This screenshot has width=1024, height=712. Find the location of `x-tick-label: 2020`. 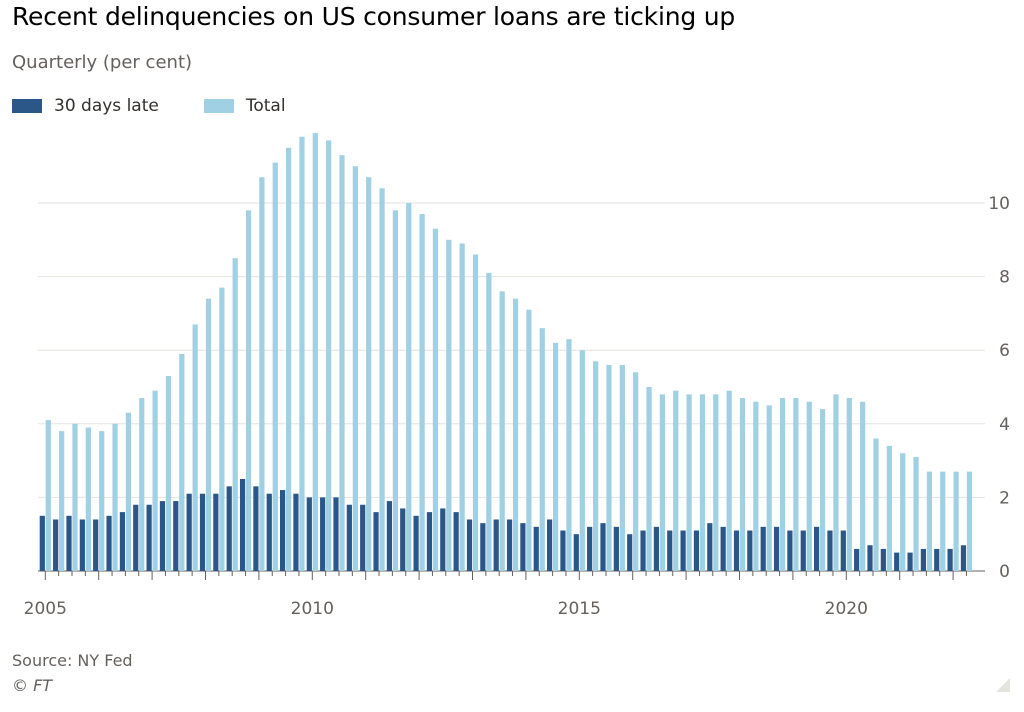

x-tick-label: 2020 is located at coordinates (846, 609).